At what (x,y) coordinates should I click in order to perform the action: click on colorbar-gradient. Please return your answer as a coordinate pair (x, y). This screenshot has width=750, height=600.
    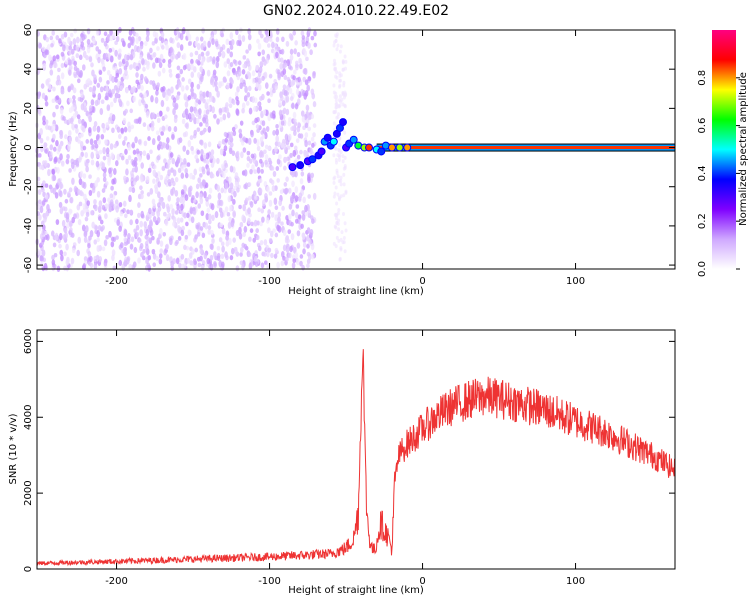
    Looking at the image, I should click on (724, 149).